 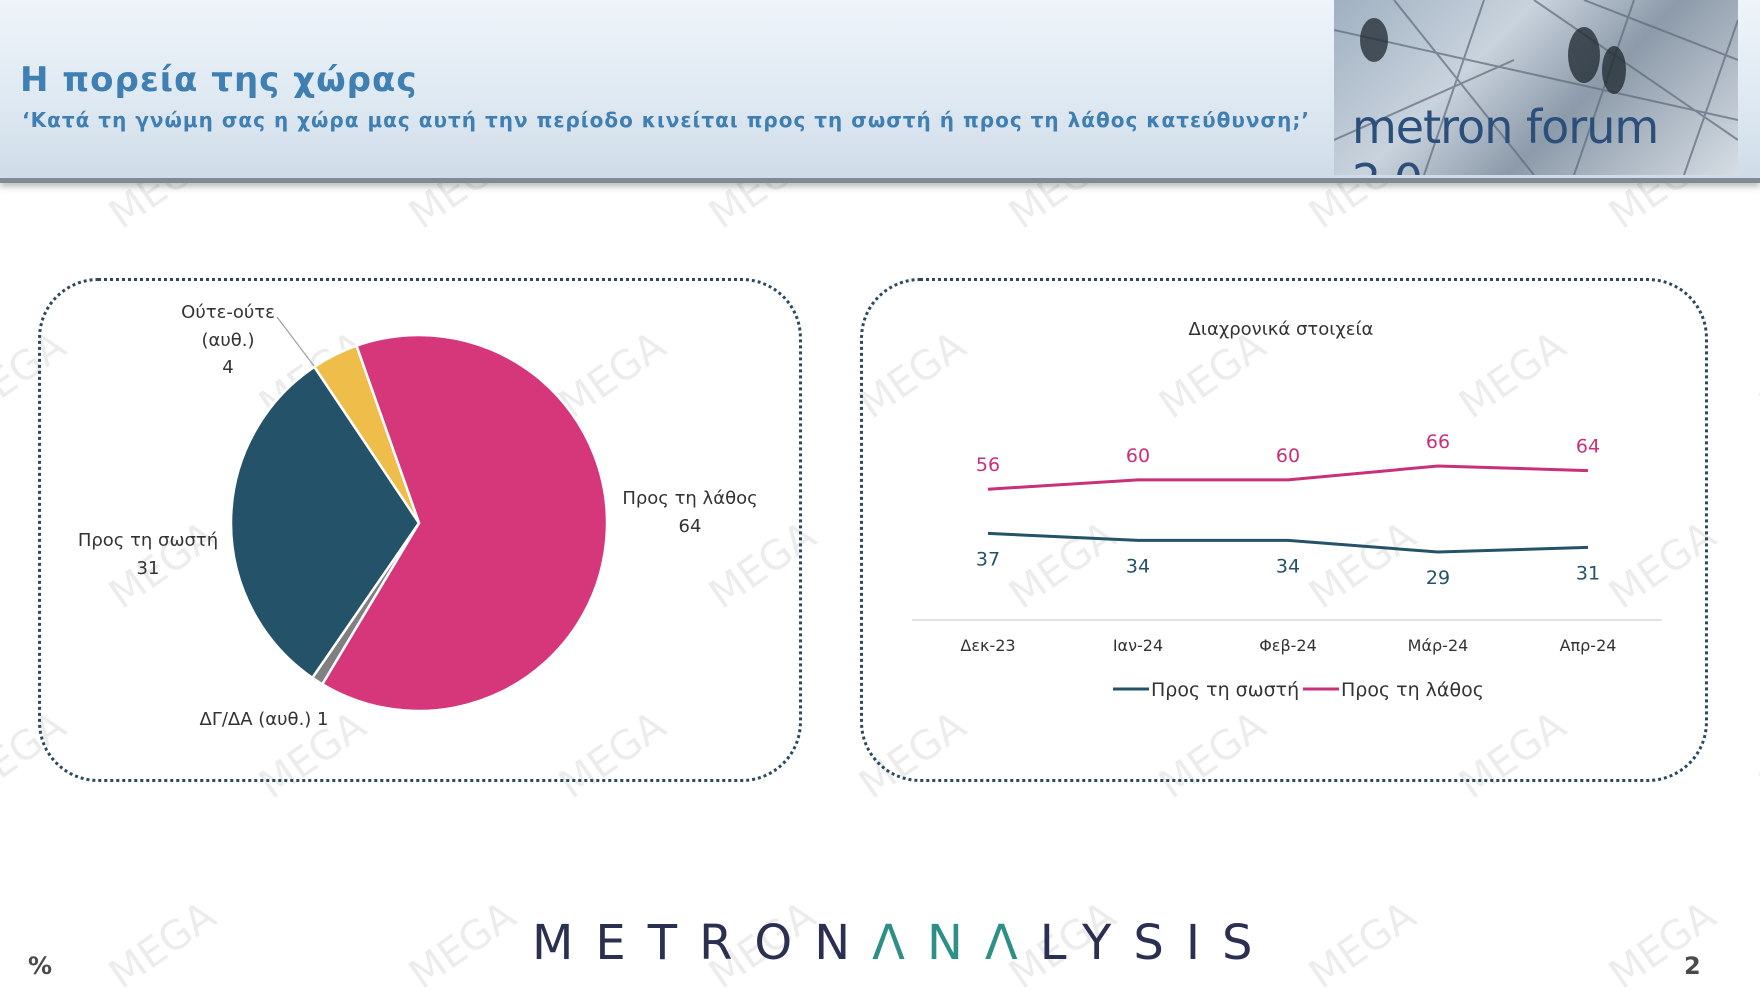 I want to click on logo-photo-pattern, so click(x=1536, y=87).